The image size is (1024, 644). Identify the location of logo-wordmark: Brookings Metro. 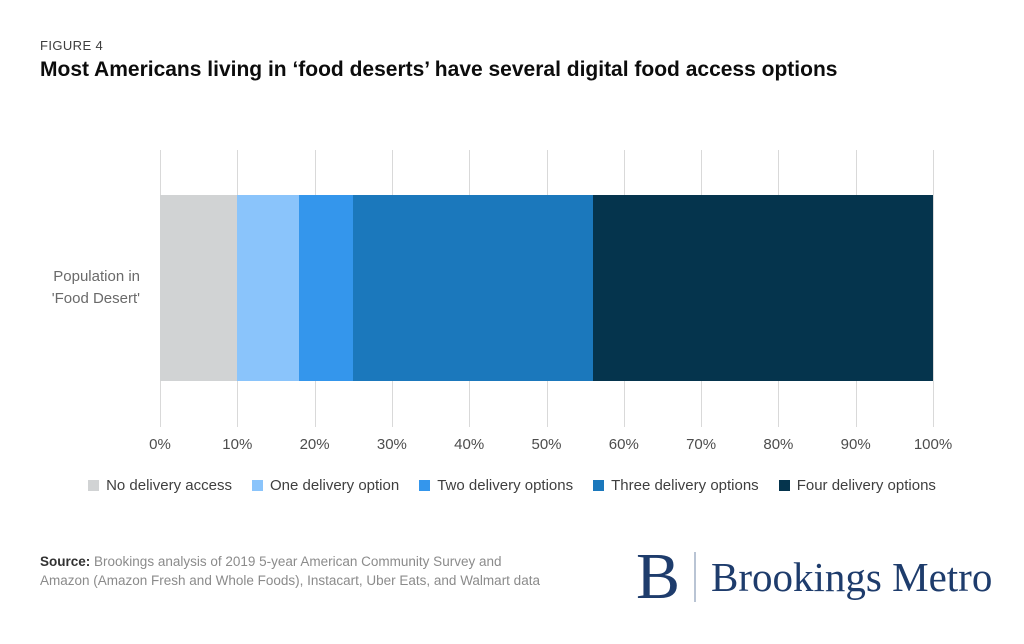
(852, 576).